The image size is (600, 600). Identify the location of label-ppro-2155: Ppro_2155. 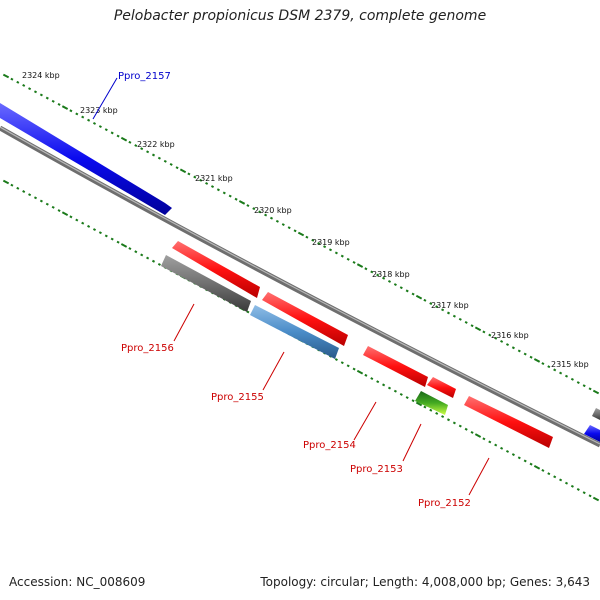
(237, 397).